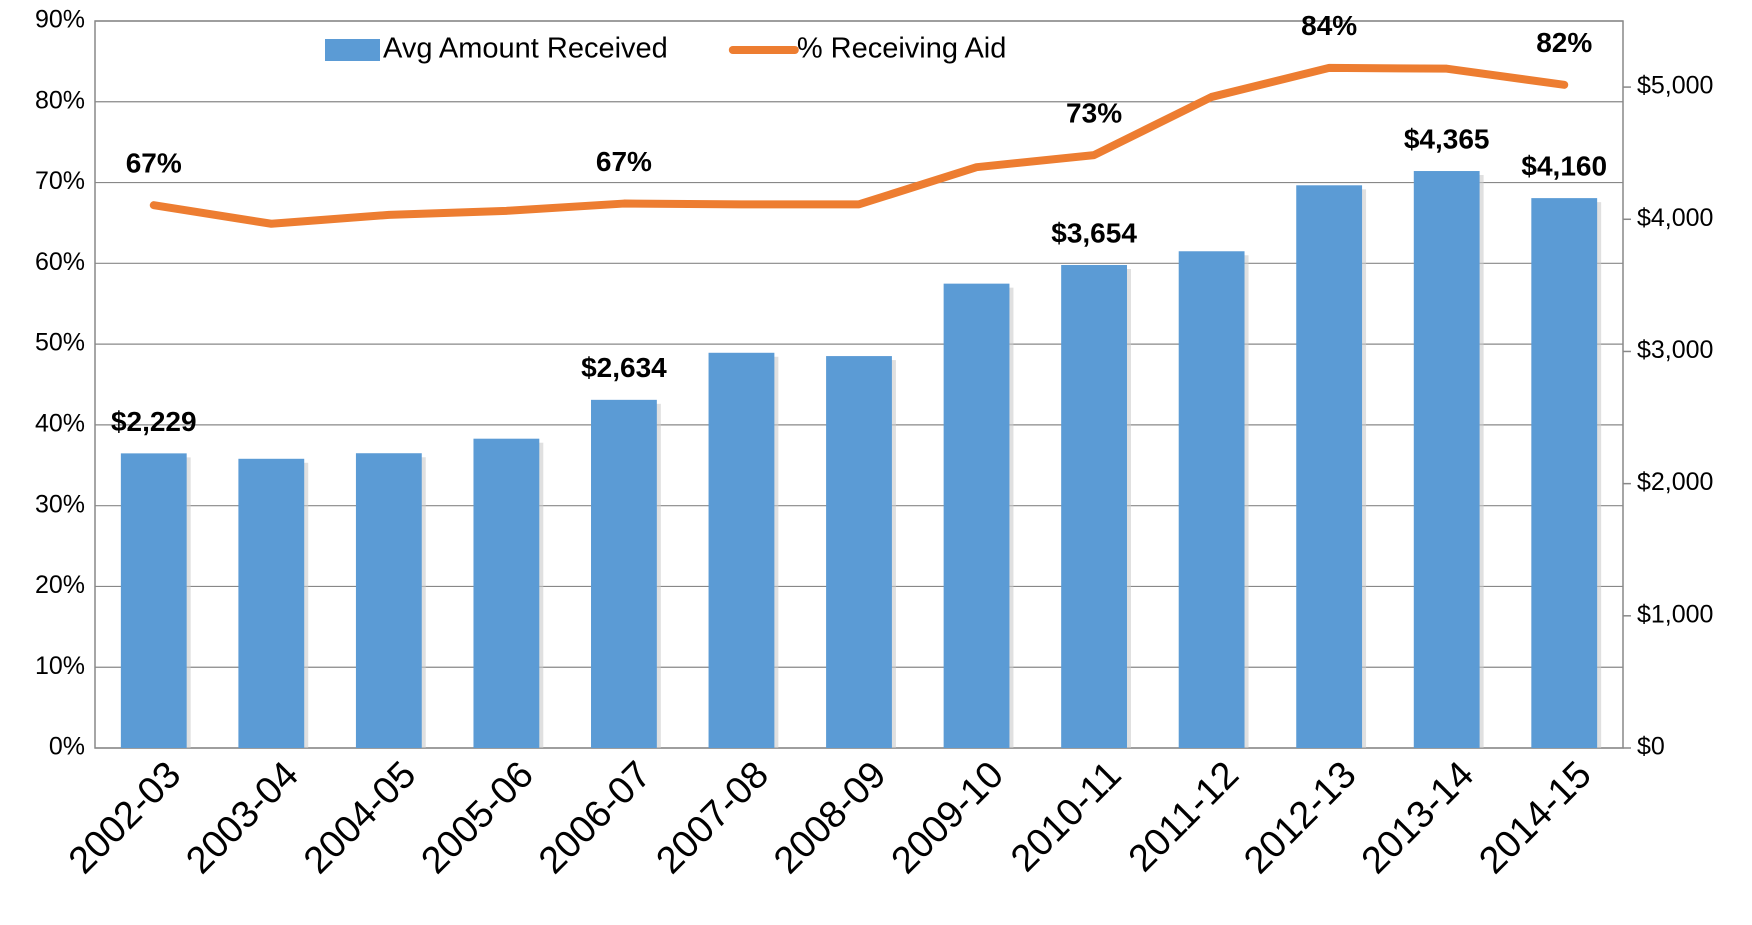 This screenshot has height=925, width=1752. I want to click on y-tick-label: 50%, so click(60, 343).